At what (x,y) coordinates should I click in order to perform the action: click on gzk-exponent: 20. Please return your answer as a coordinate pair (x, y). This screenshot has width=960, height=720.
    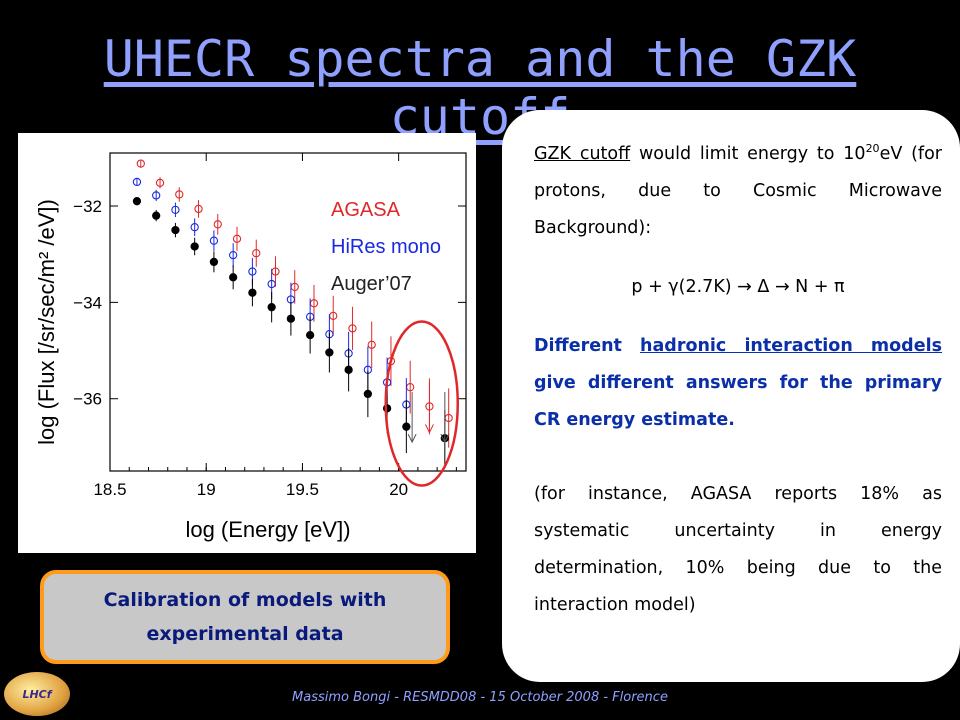
    Looking at the image, I should click on (872, 149).